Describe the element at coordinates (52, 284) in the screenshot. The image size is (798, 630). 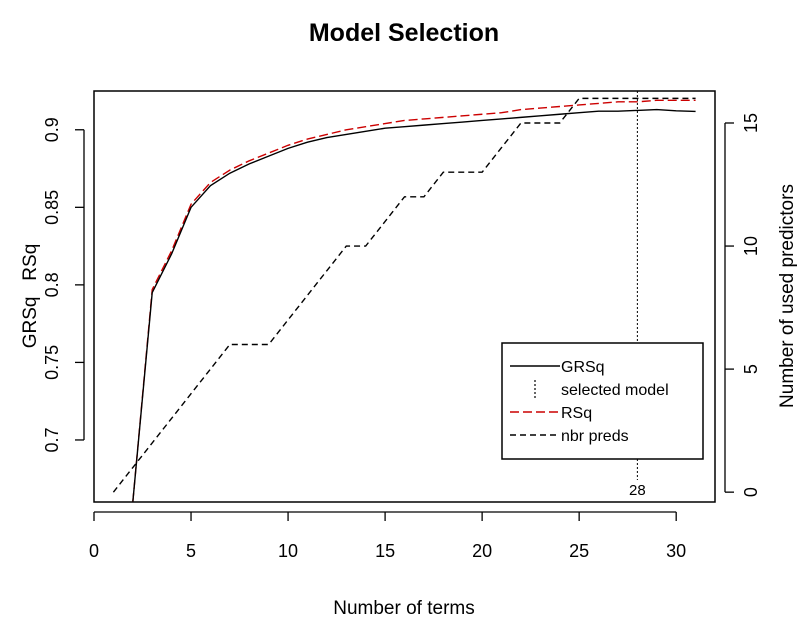
I see `y-tick-label: 0.8` at that location.